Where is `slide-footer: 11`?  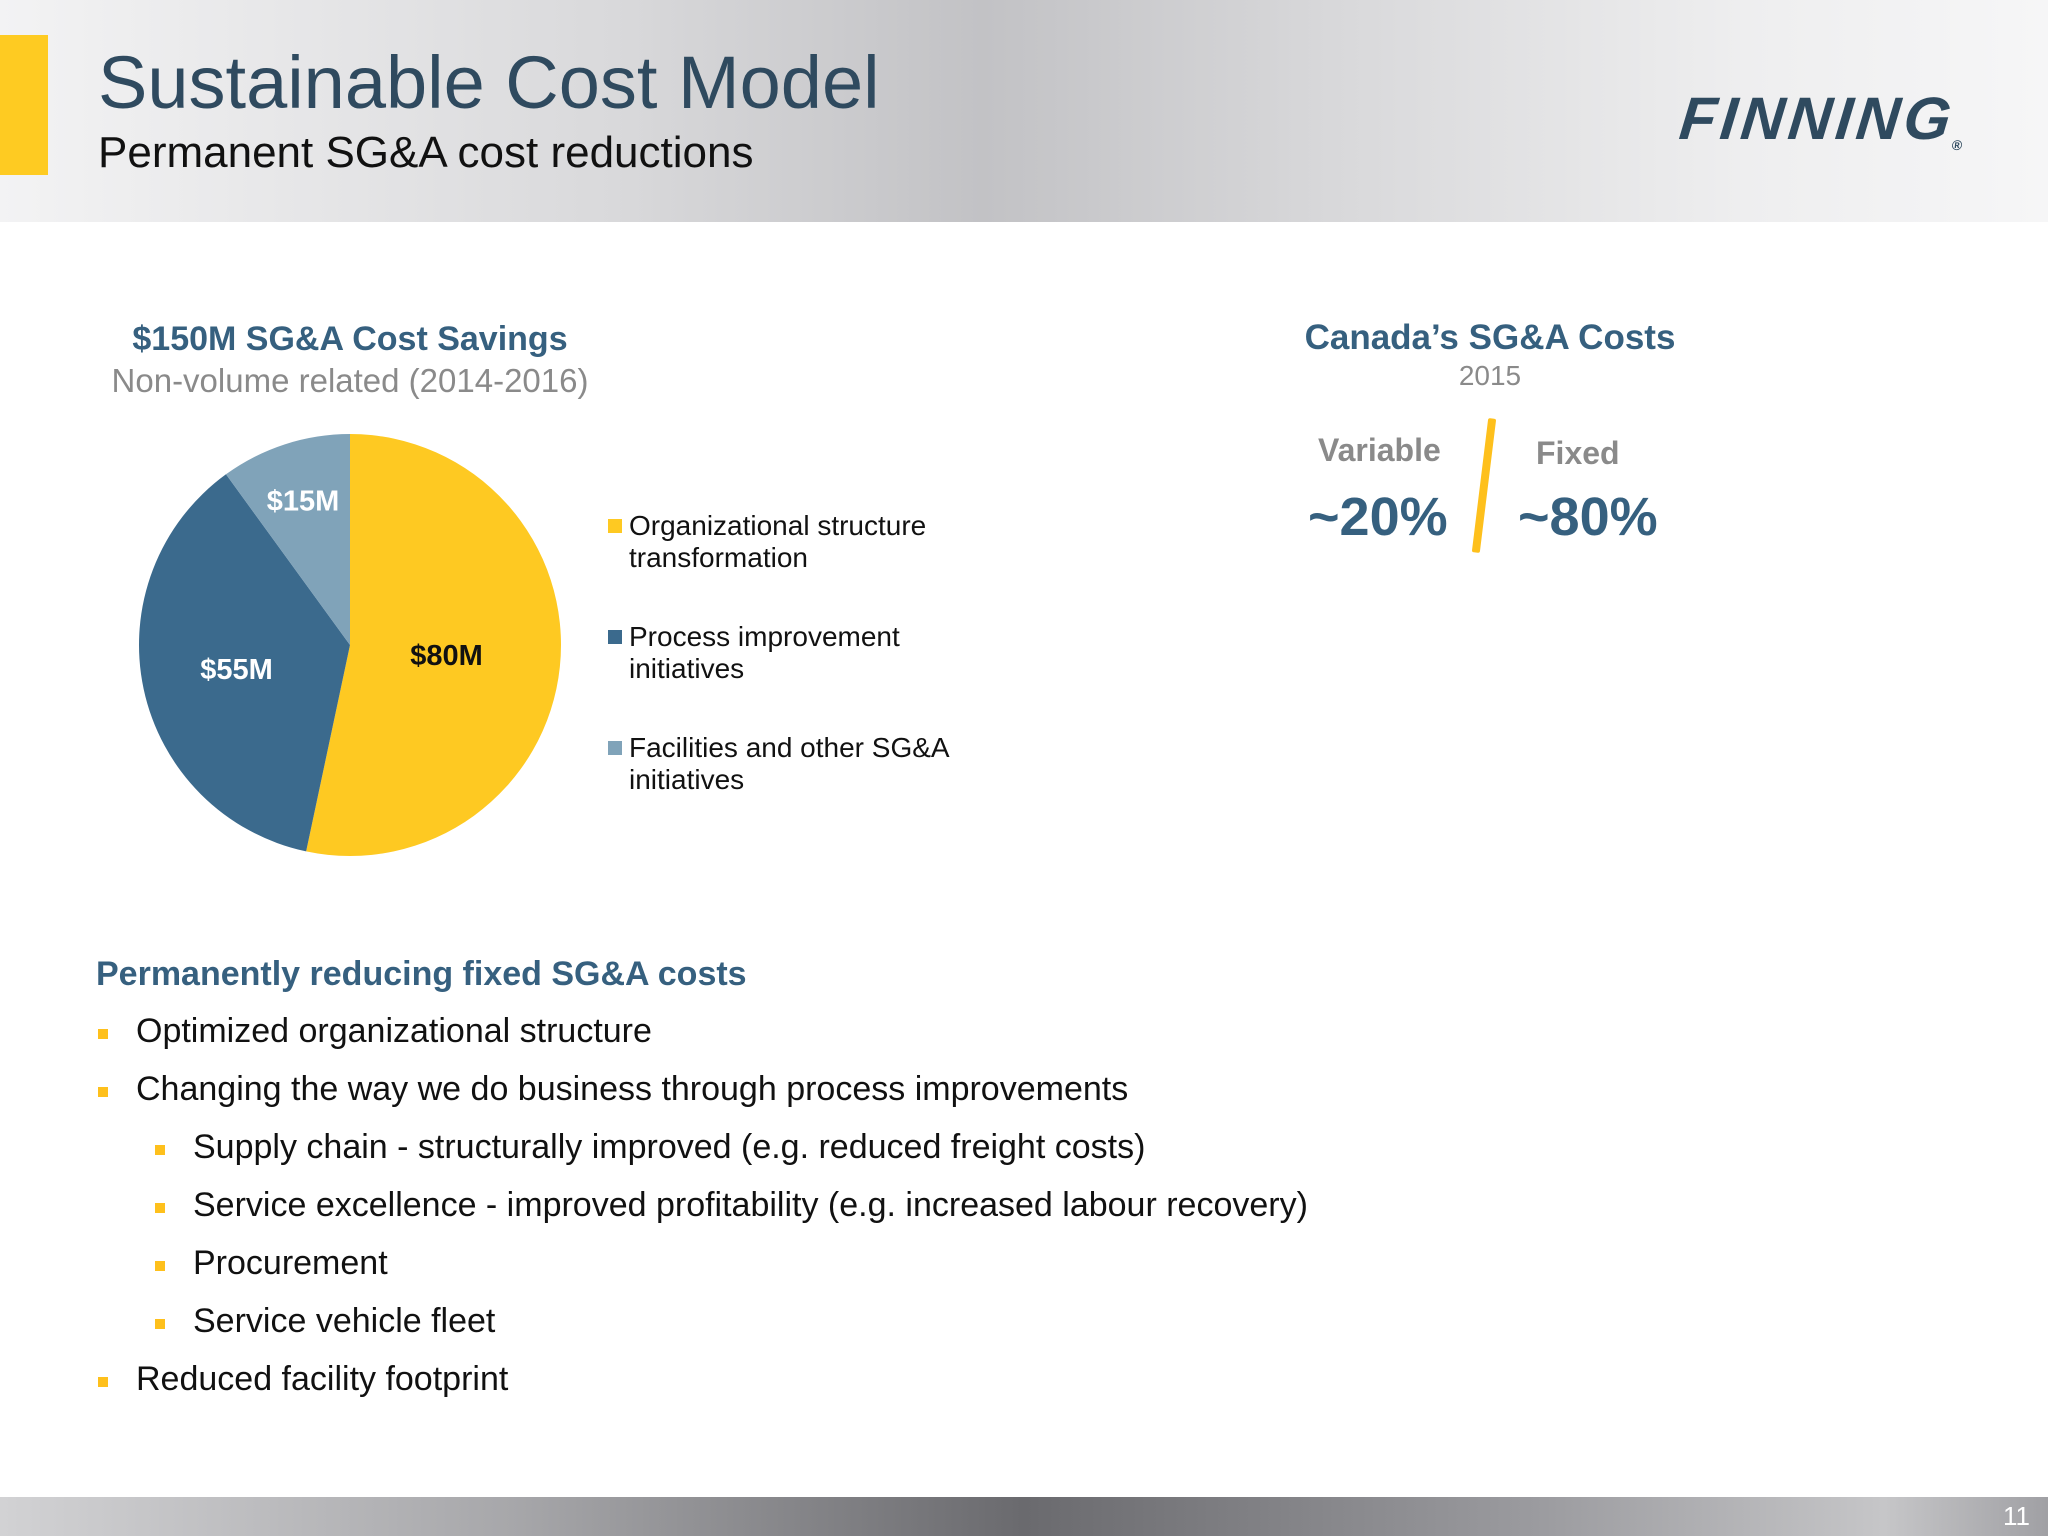
slide-footer: 11 is located at coordinates (1024, 1516).